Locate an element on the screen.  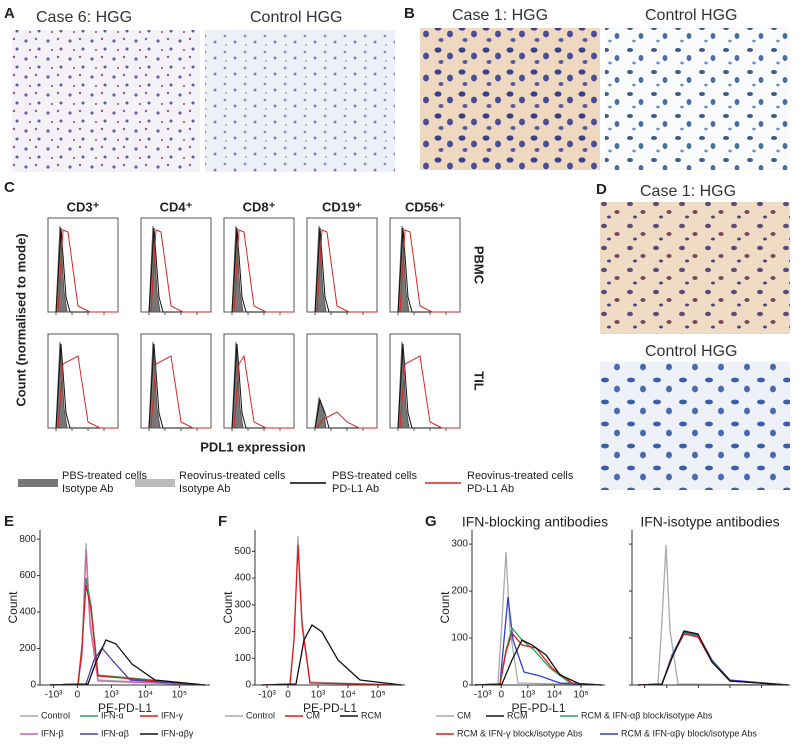
legend-text: IFN-αβ is located at coordinates (115, 733).